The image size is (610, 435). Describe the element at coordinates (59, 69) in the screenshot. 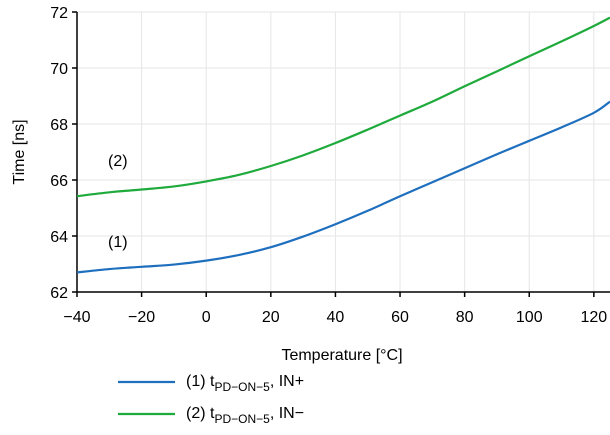

I see `y-tick-label: 70` at that location.